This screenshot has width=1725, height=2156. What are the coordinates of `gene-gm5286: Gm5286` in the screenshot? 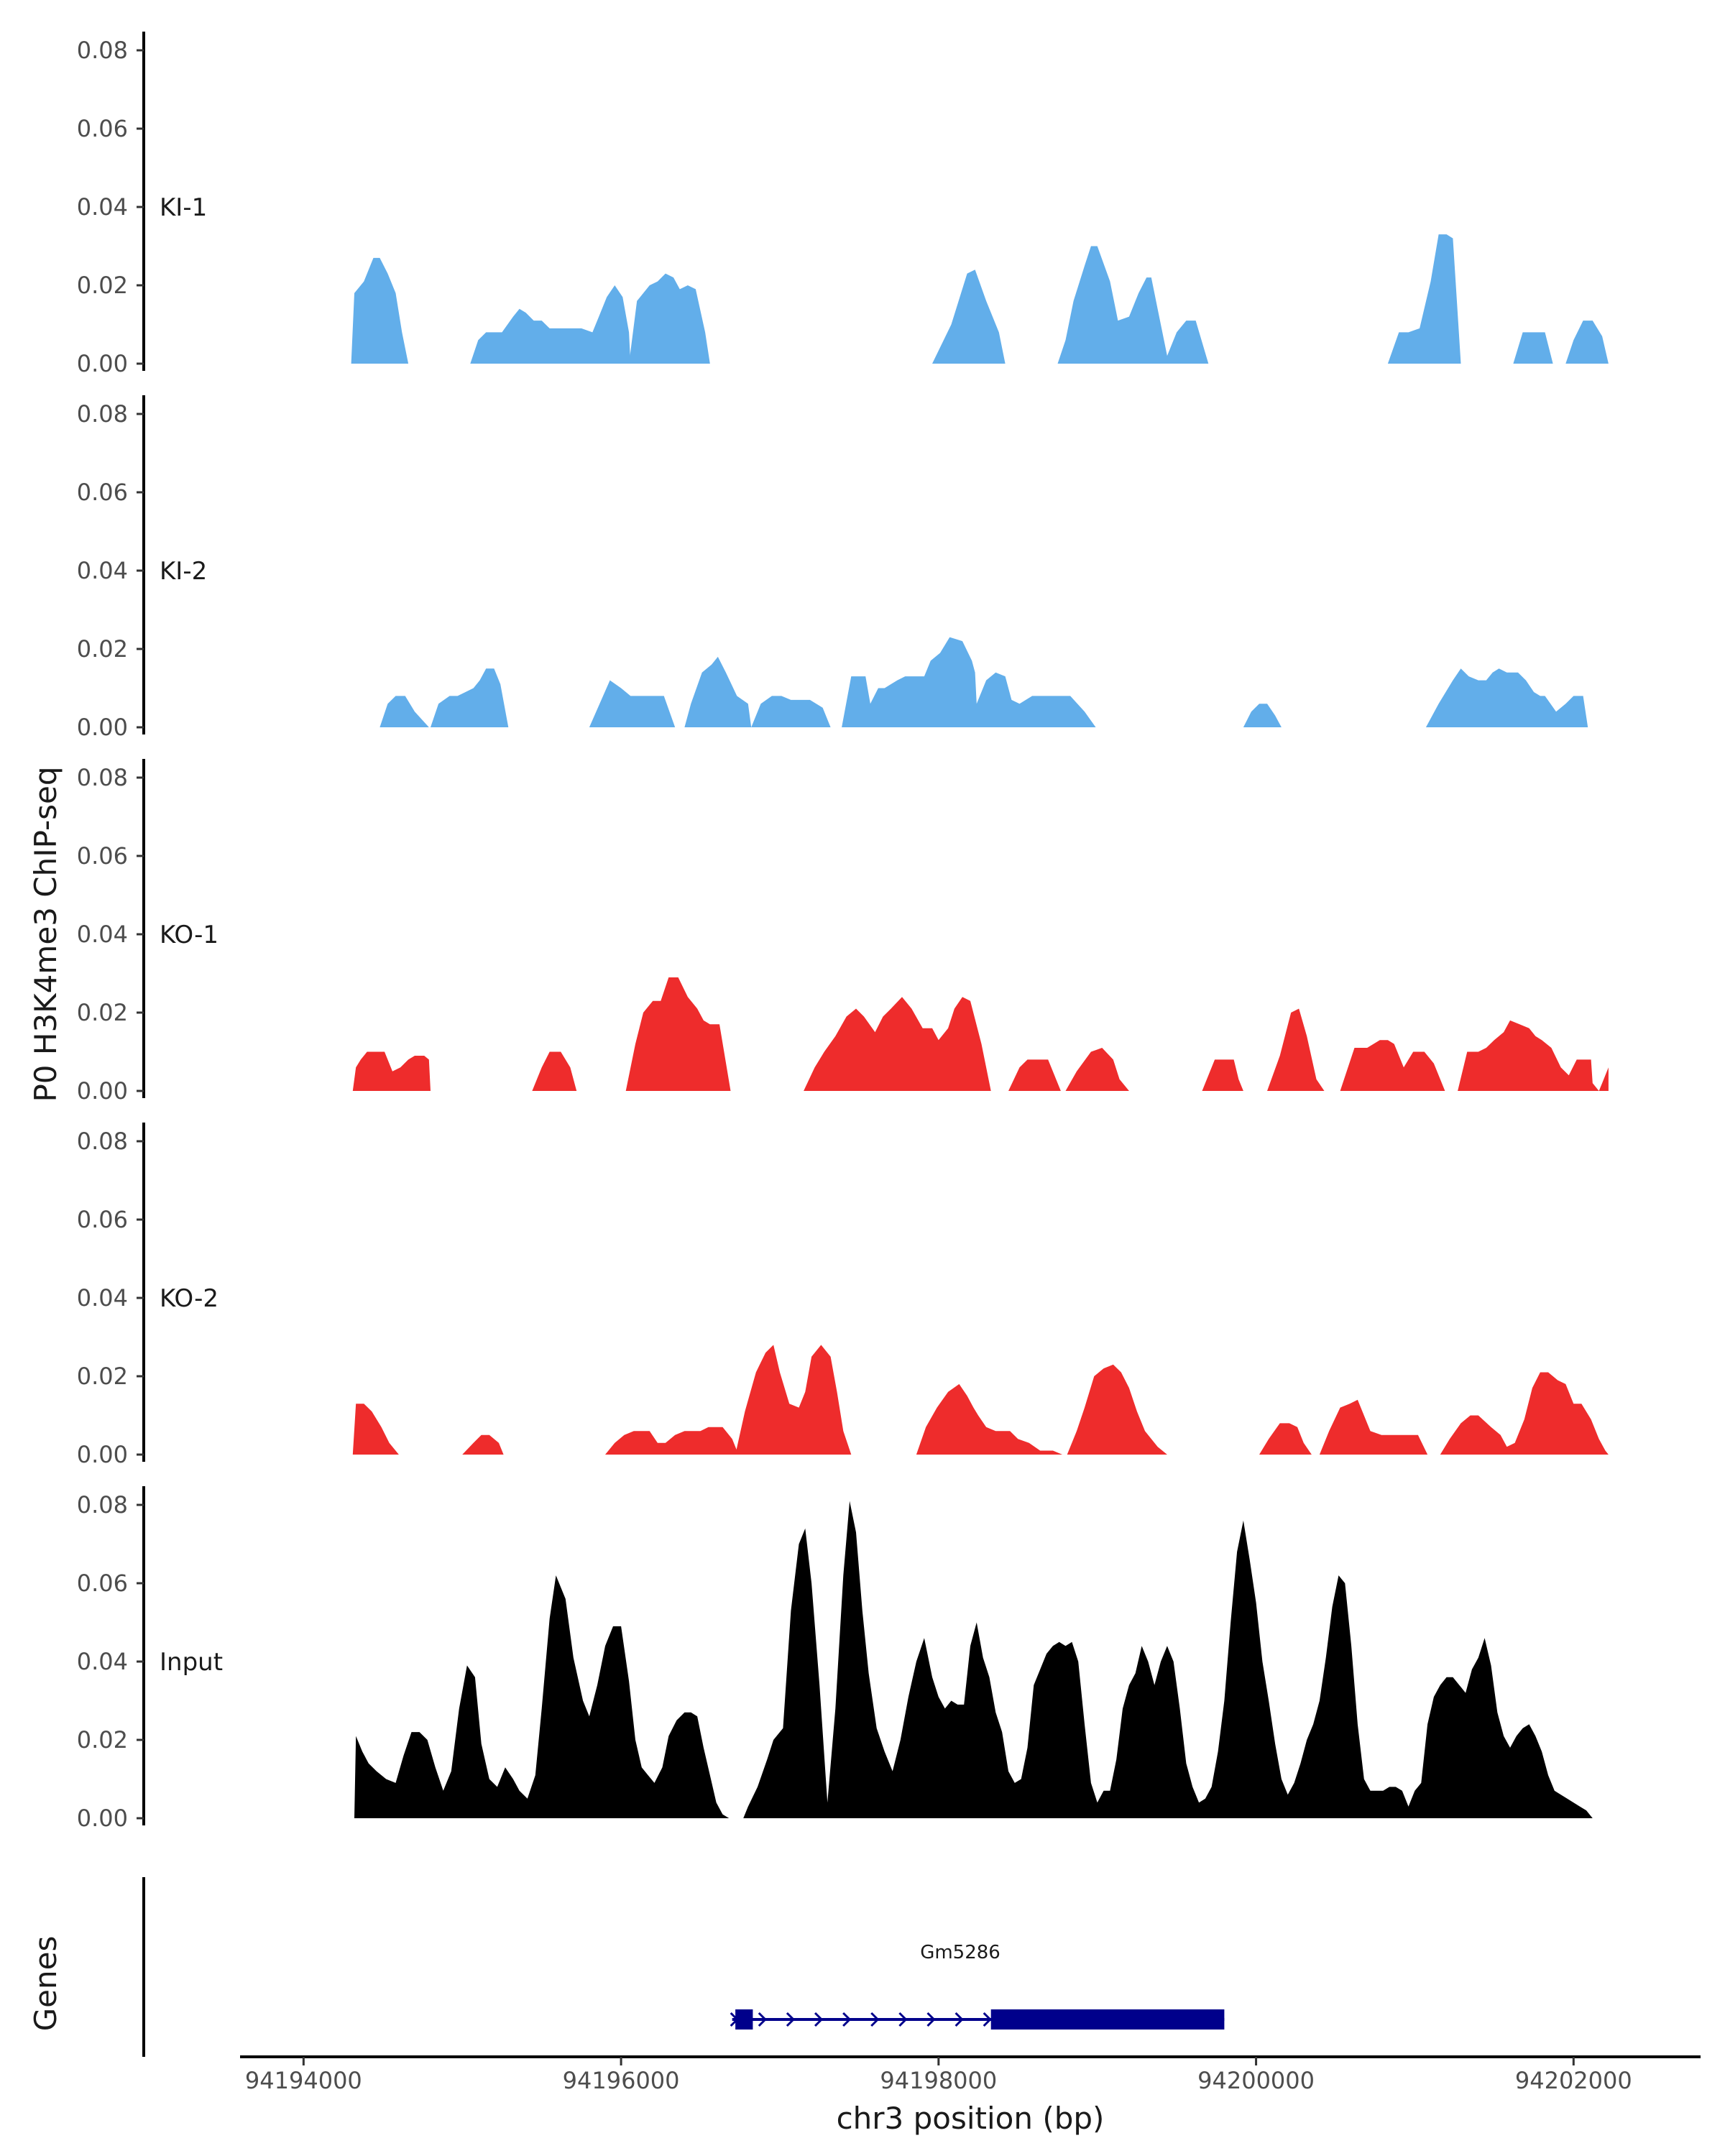 It's located at (977, 1986).